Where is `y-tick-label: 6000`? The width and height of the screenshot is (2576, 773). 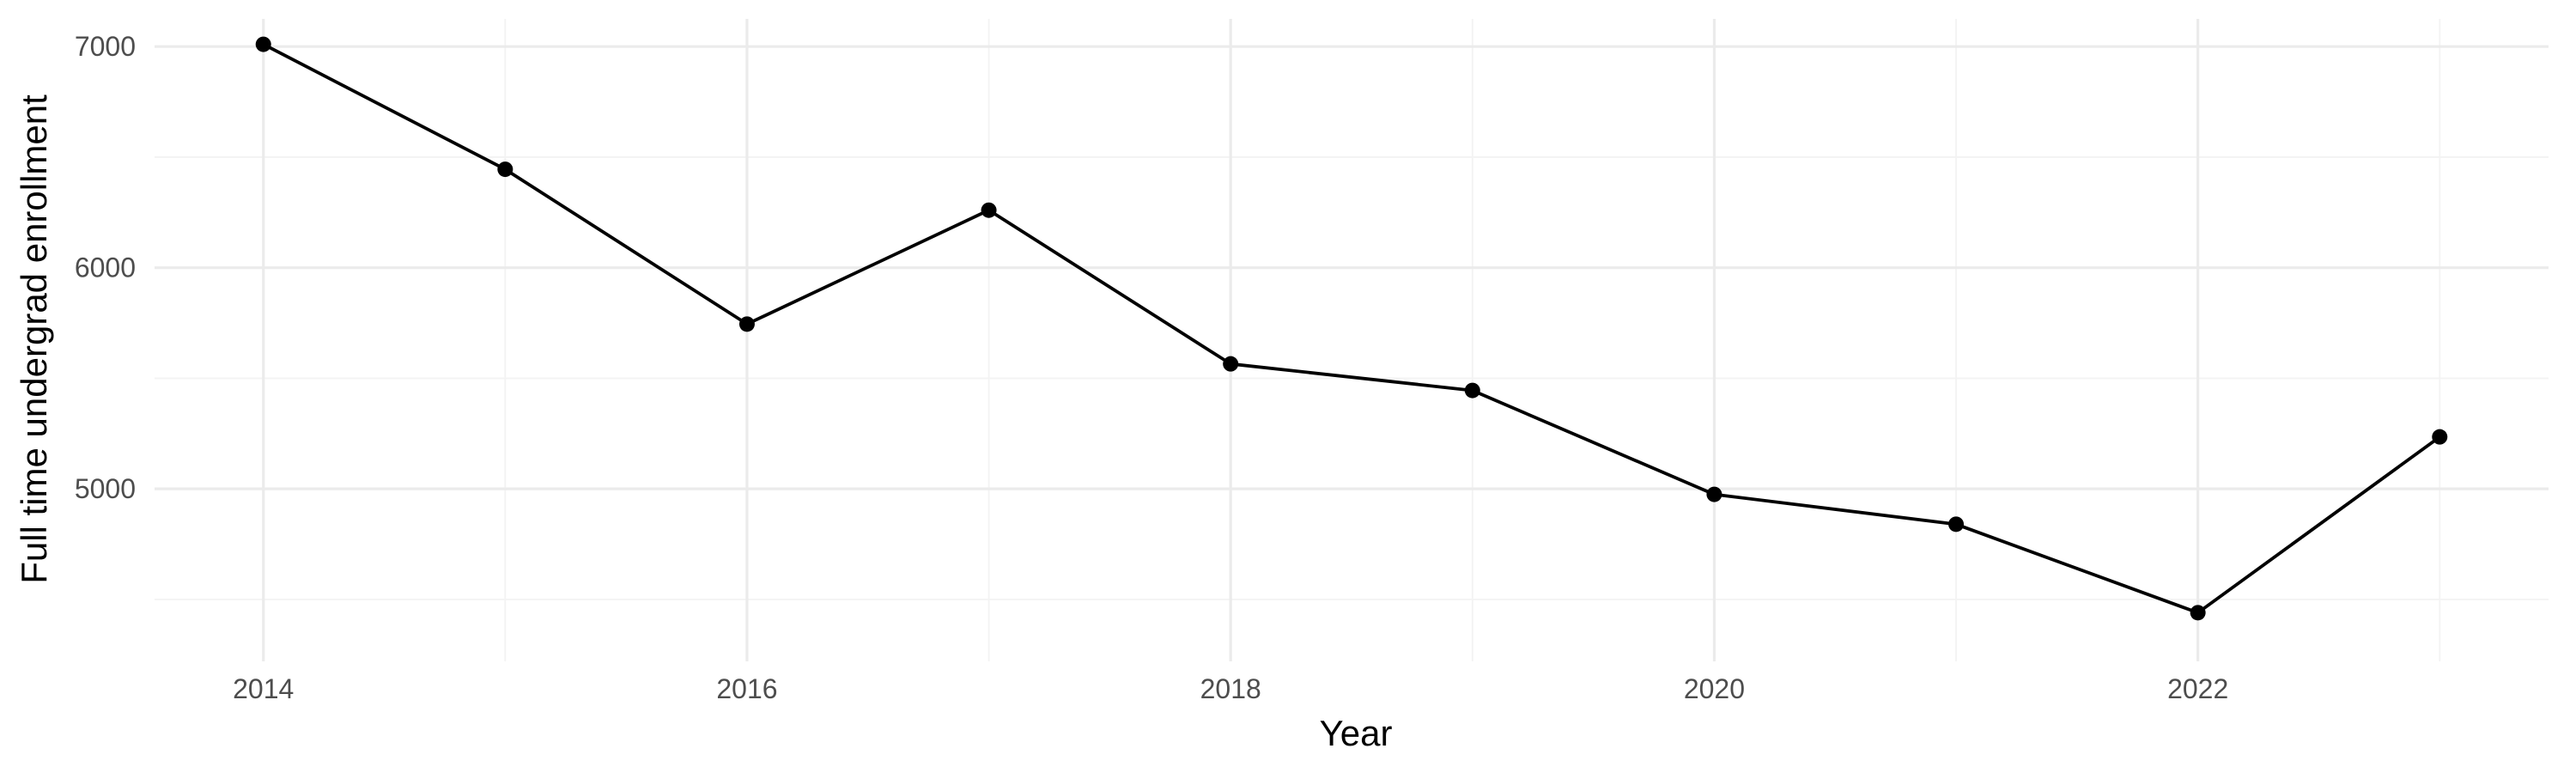
y-tick-label: 6000 is located at coordinates (106, 268).